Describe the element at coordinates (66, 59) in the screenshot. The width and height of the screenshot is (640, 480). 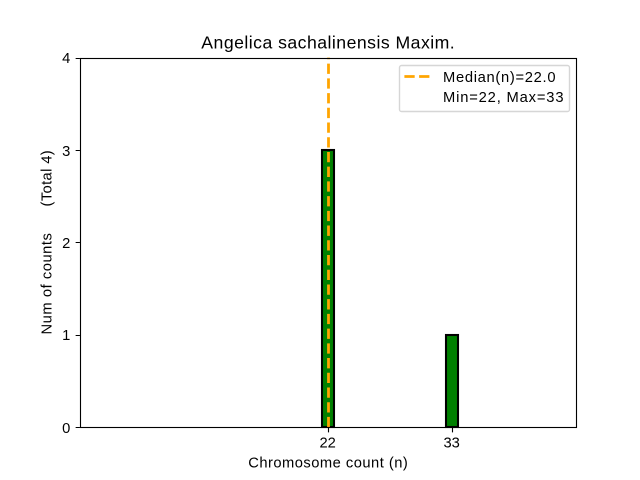
I see `svg-text: 4` at that location.